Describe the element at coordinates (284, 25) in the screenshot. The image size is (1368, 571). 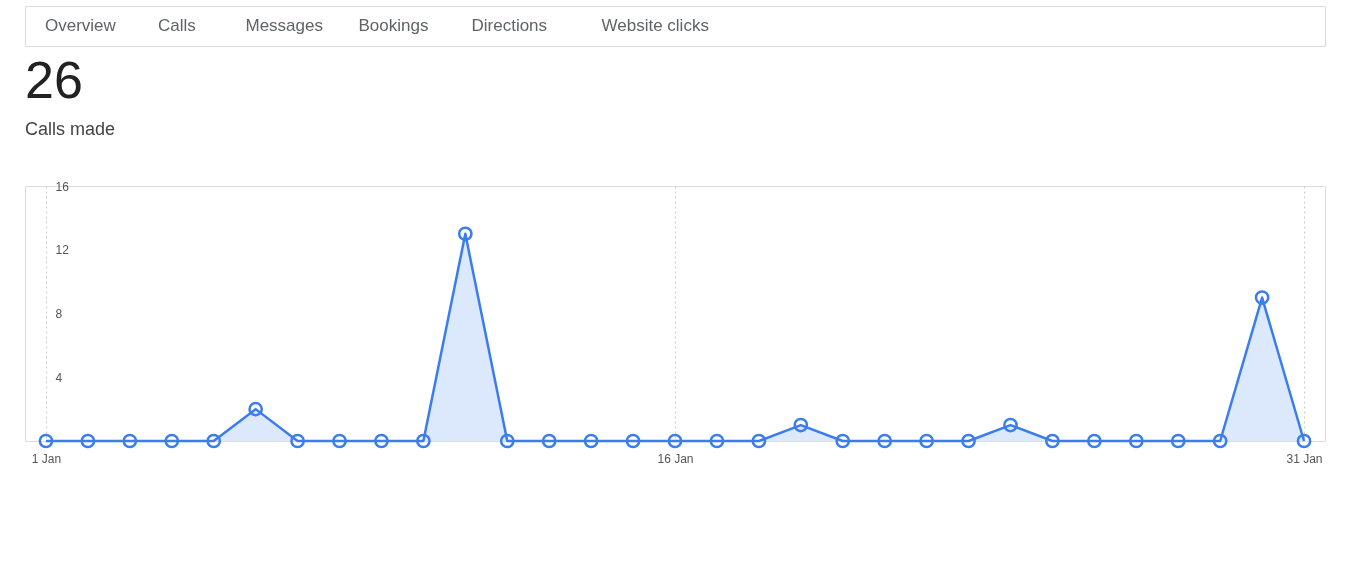
I see `text: Messages` at that location.